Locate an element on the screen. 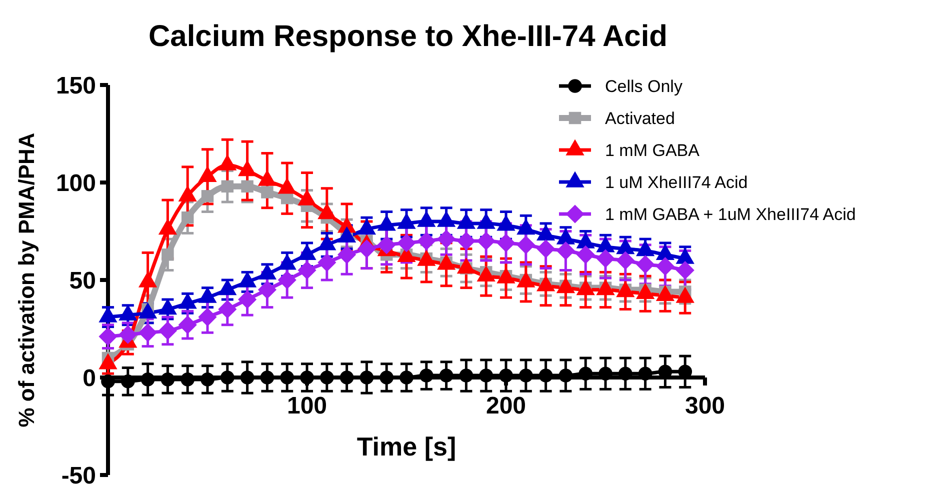 The height and width of the screenshot is (493, 927). legend-label: 1 uM XheIII74 Acid is located at coordinates (676, 182).